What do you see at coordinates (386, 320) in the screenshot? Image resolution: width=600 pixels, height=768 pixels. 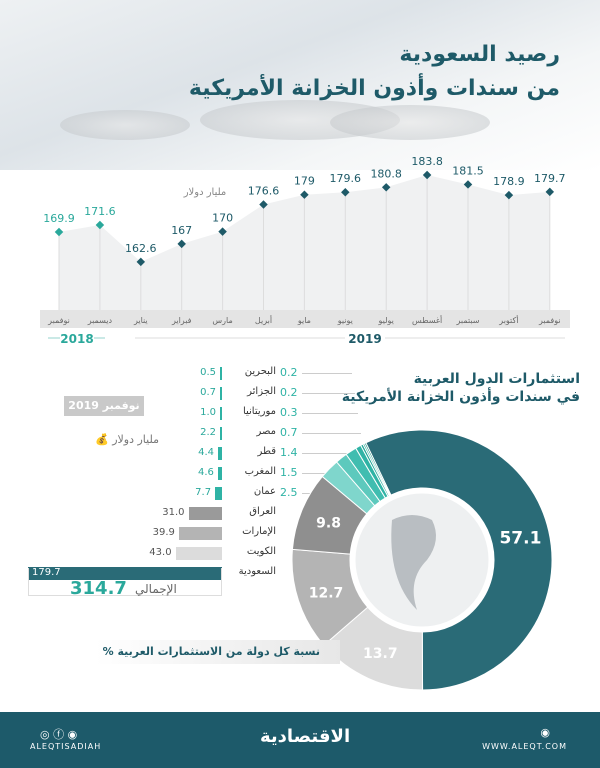 I see `x-tick-label: يوليو` at bounding box center [386, 320].